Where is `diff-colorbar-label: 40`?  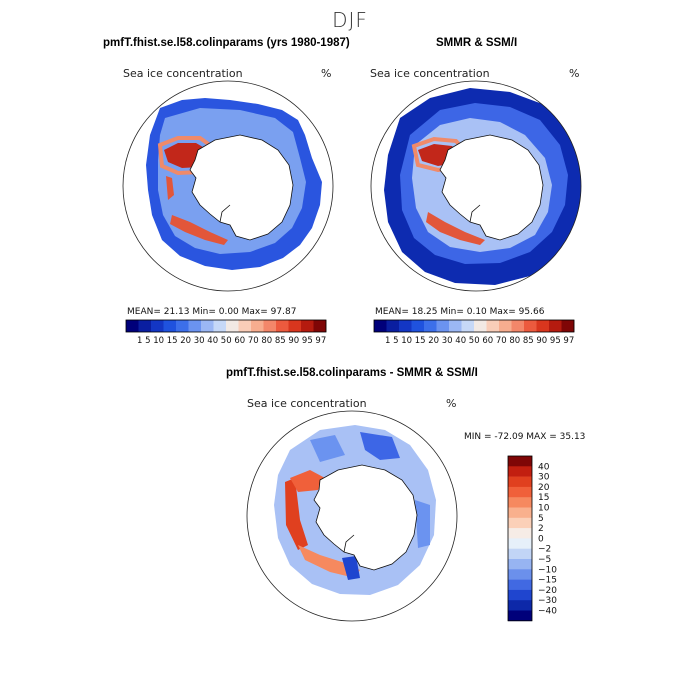
diff-colorbar-label: 40 is located at coordinates (544, 467).